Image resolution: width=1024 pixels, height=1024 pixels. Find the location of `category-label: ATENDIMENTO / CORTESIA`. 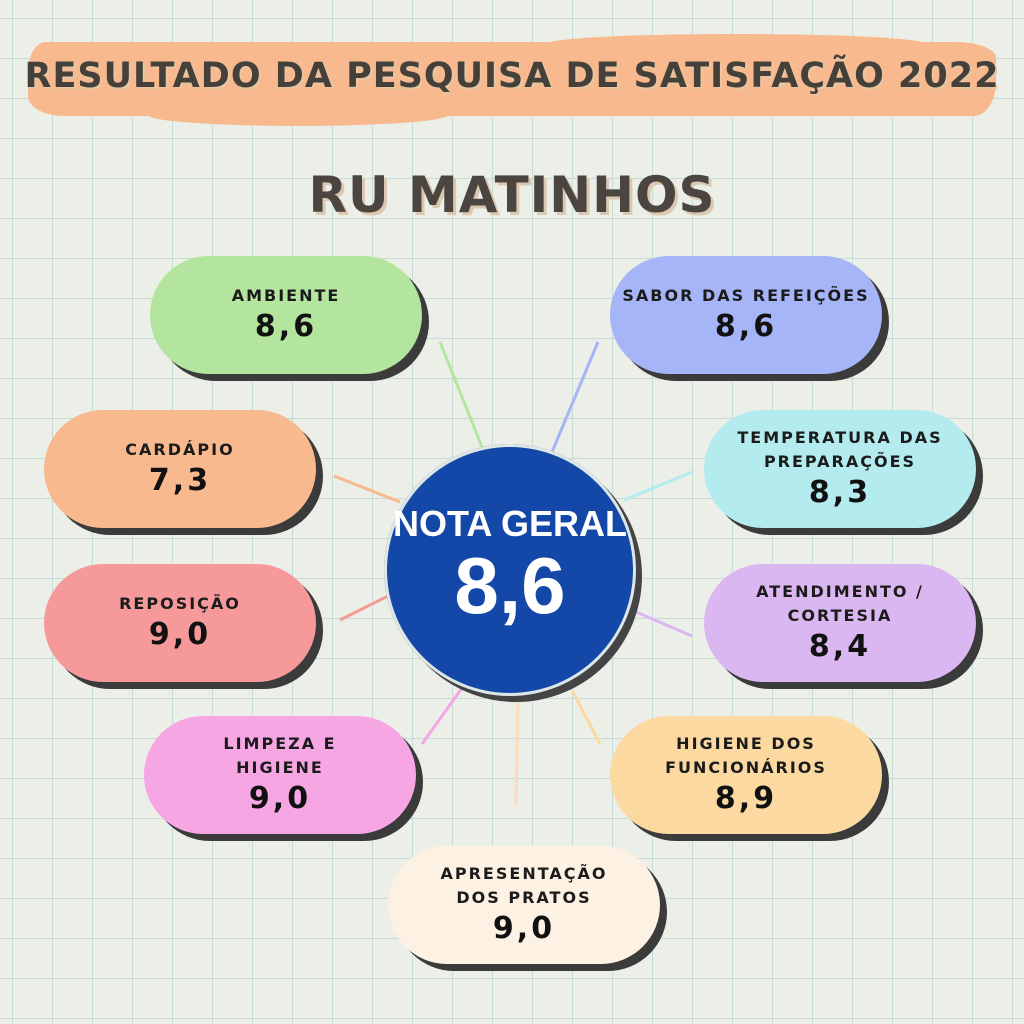

category-label: ATENDIMENTO / CORTESIA is located at coordinates (840, 603).